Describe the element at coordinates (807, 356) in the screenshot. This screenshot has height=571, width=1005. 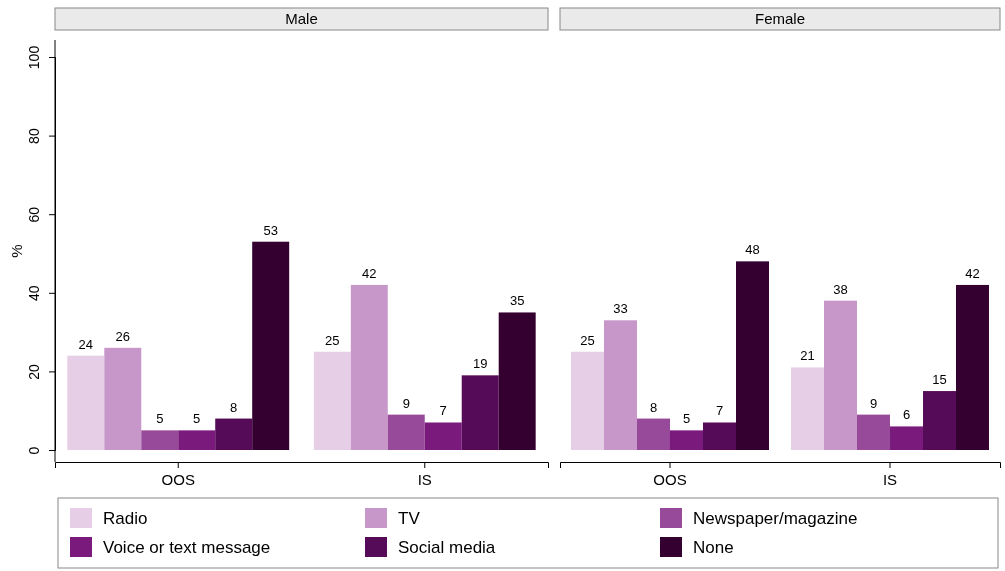
I see `data-label: 21` at that location.